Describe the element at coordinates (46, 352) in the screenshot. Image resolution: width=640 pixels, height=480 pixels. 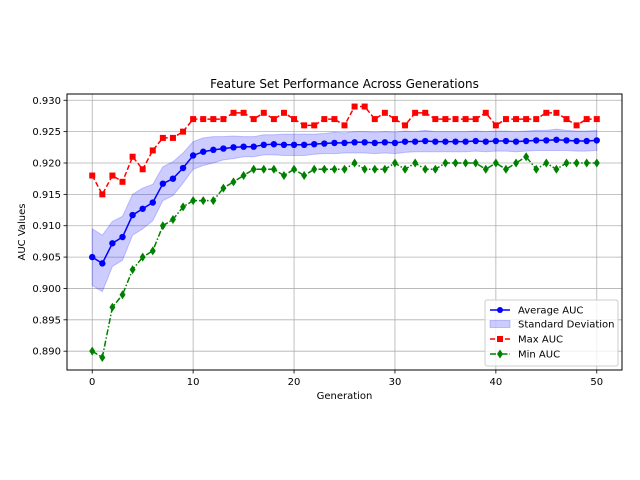
I see `y-tick-label: 0.890` at that location.